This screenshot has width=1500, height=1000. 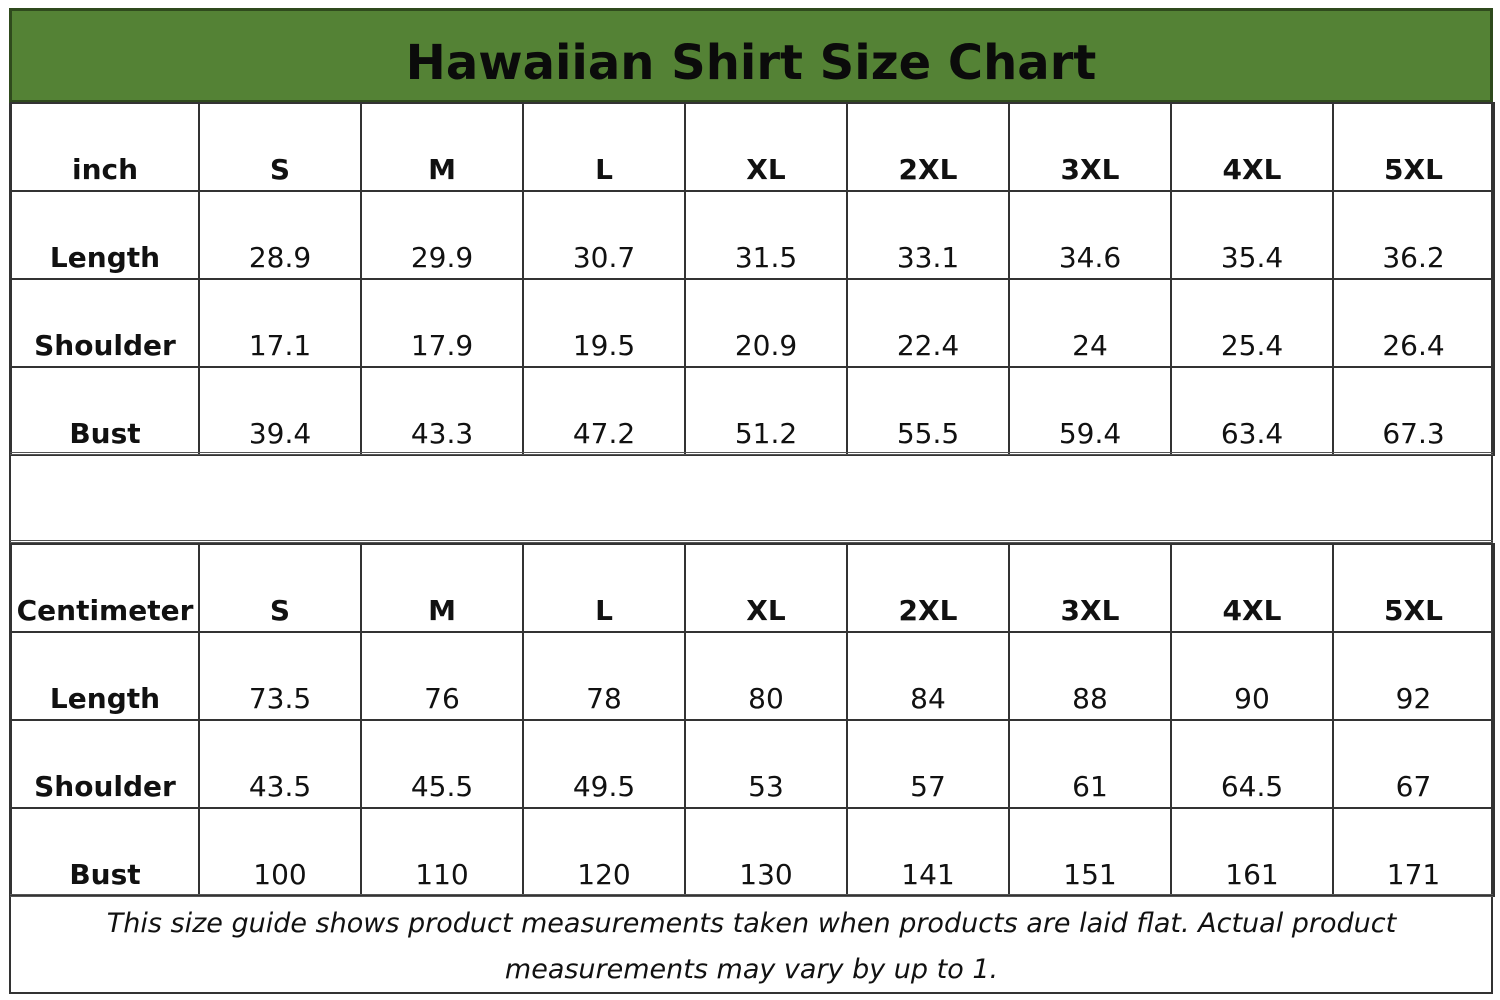 I want to click on unit-header: inch, so click(x=105, y=147).